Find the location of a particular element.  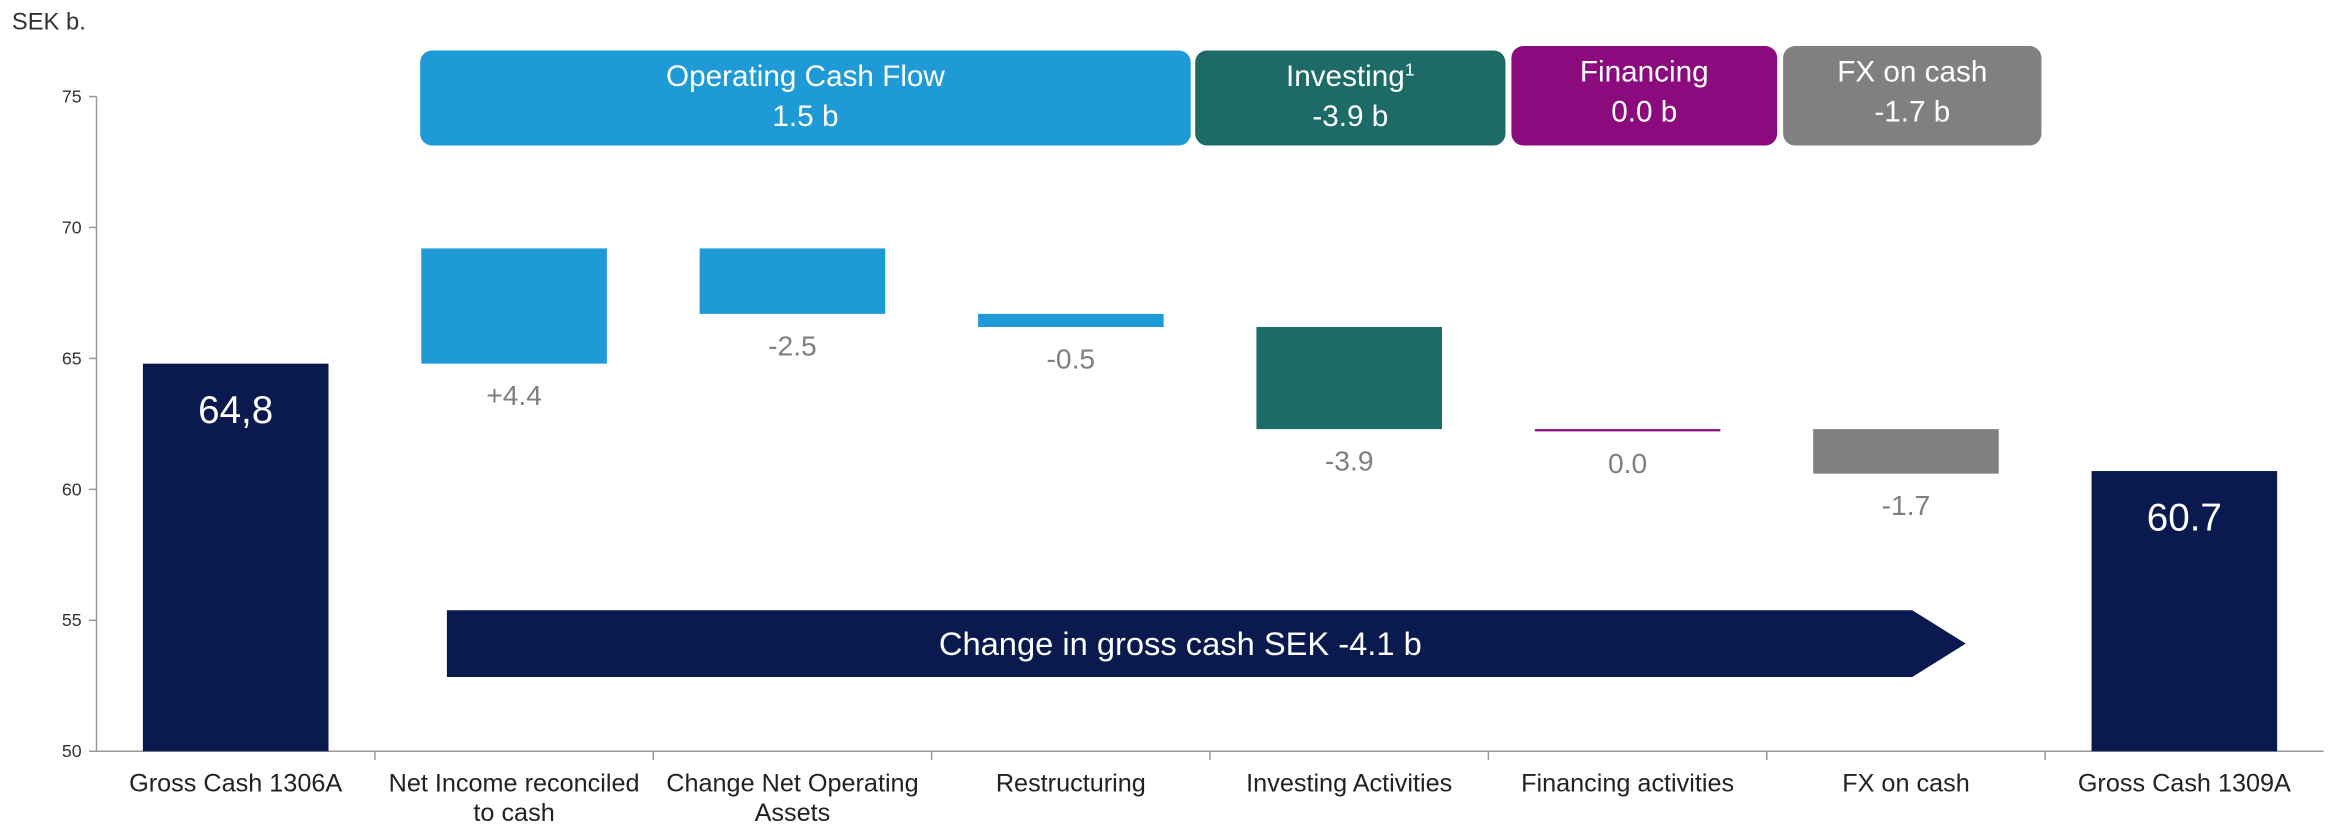

x-tick-label: Financing activities is located at coordinates (1627, 783).